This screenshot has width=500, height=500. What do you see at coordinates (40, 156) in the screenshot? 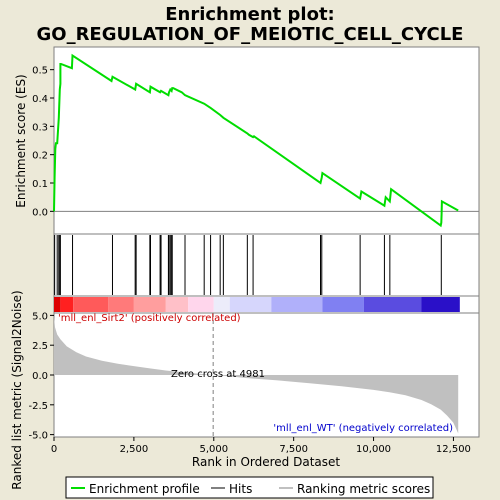
I see `es-ytick-label: 0.2` at bounding box center [40, 156].